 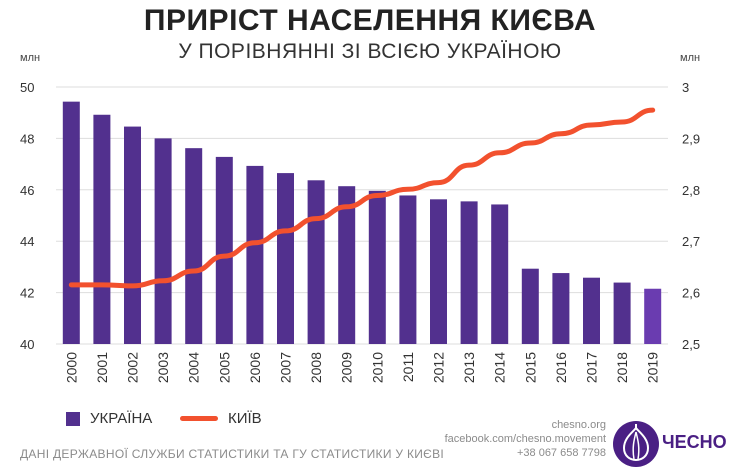 I want to click on x-tick-label: 2006, so click(x=255, y=367).